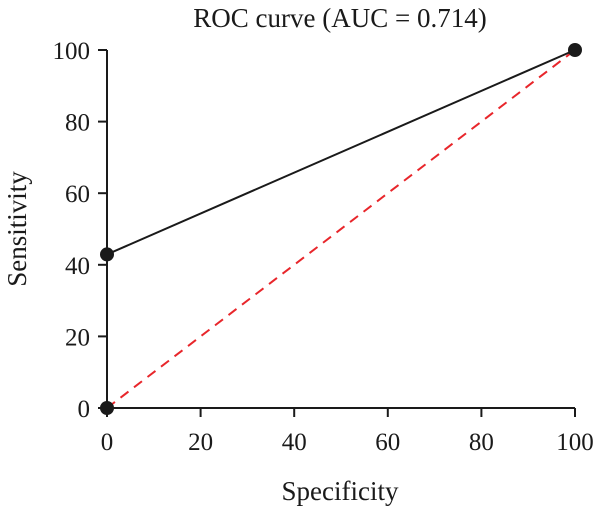  I want to click on roc-point, so click(575, 50).